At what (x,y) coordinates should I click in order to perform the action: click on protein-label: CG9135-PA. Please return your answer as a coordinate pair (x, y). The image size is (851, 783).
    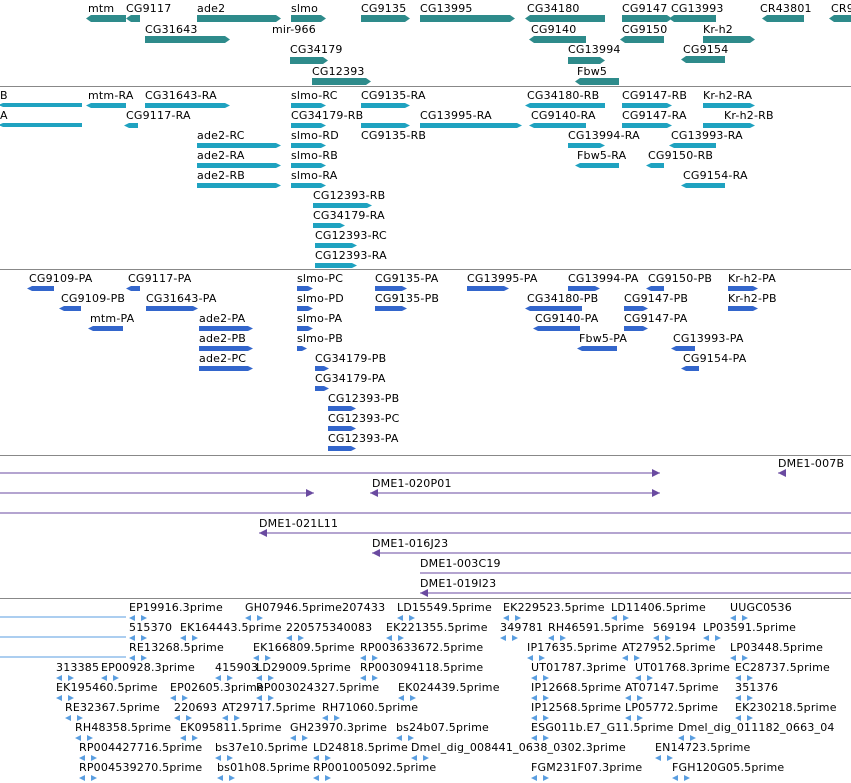
    Looking at the image, I should click on (407, 278).